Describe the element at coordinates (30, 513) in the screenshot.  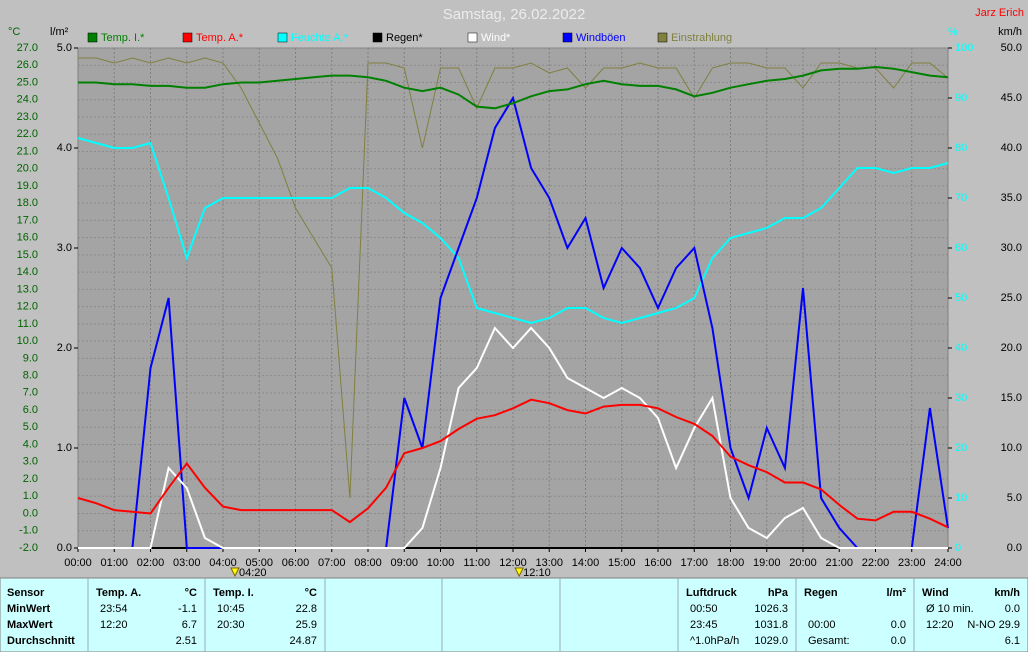
I see `y-tick-label: 0.0` at that location.